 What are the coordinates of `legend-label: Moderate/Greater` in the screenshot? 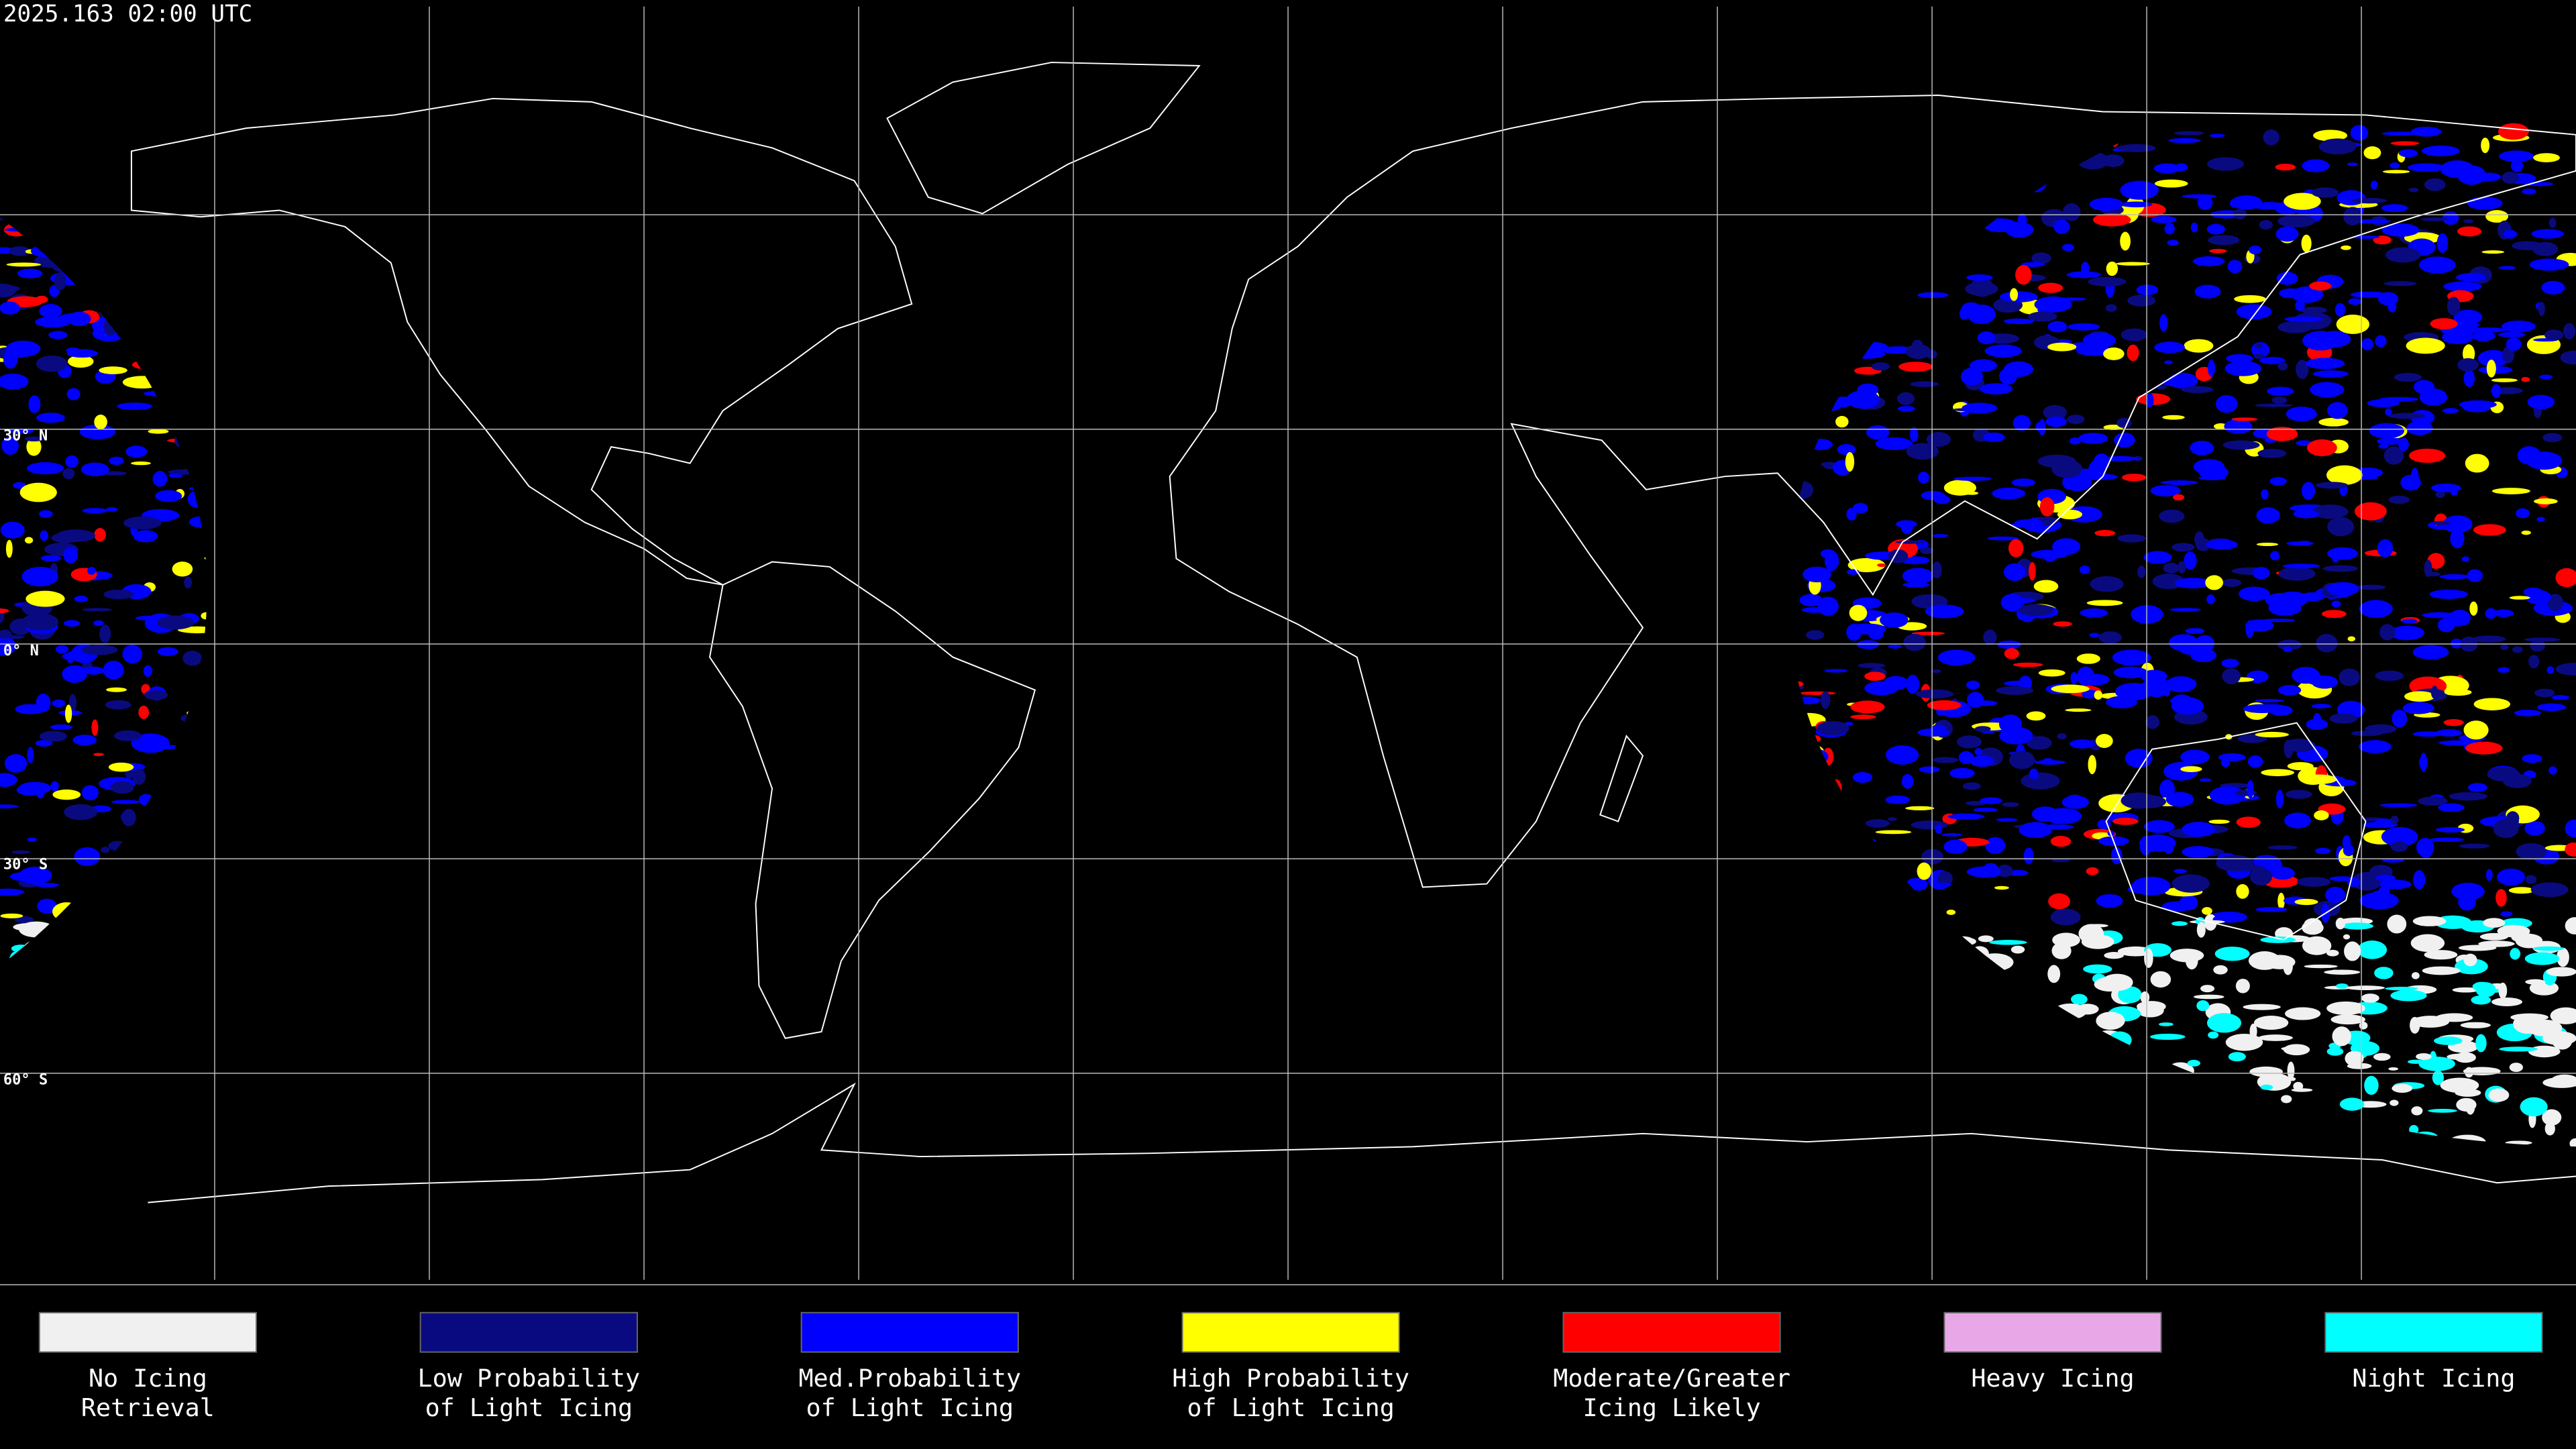 It's located at (1671, 1378).